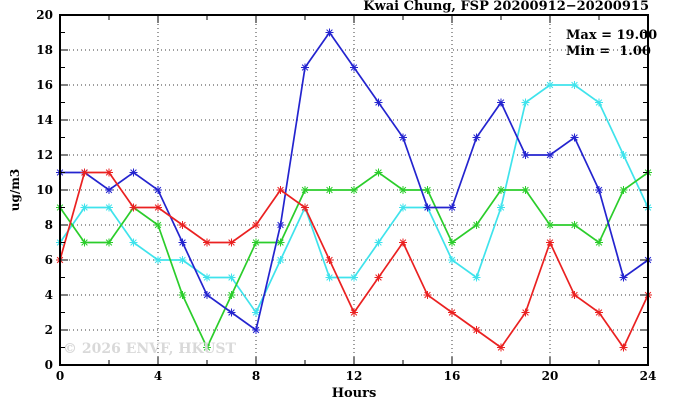 This screenshot has width=674, height=409. What do you see at coordinates (44, 120) in the screenshot?
I see `y-tick-label: 14` at bounding box center [44, 120].